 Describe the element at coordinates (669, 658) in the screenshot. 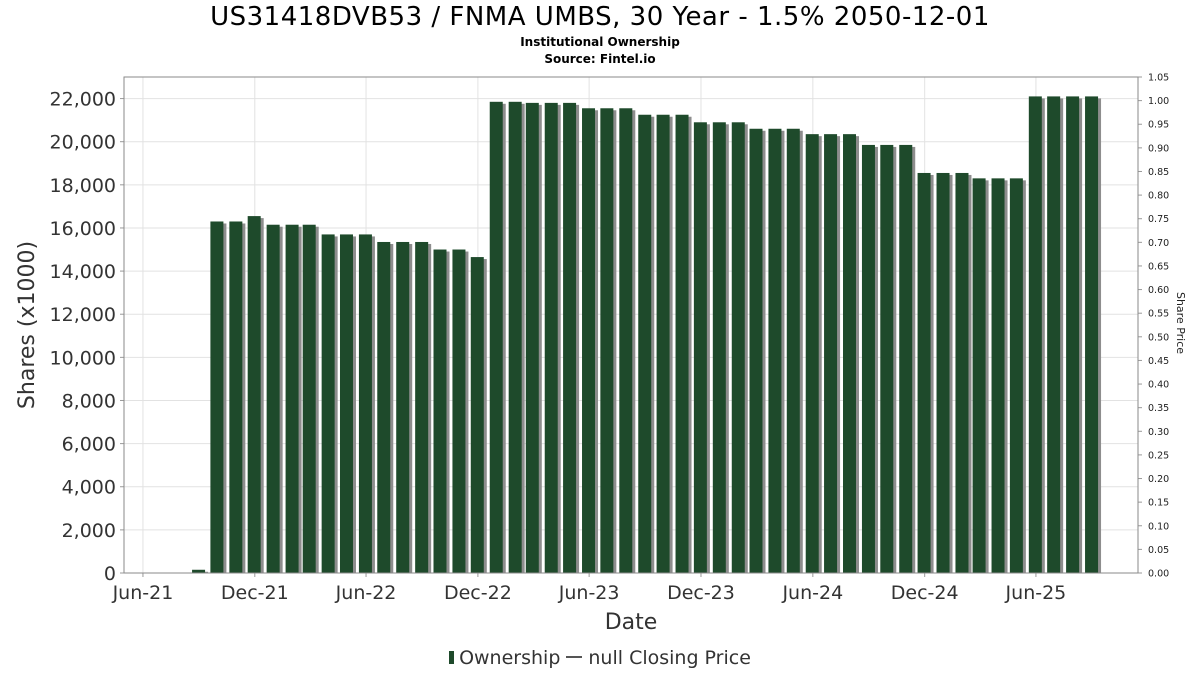

I see `legend-closing-price-label: null Closing Price` at that location.